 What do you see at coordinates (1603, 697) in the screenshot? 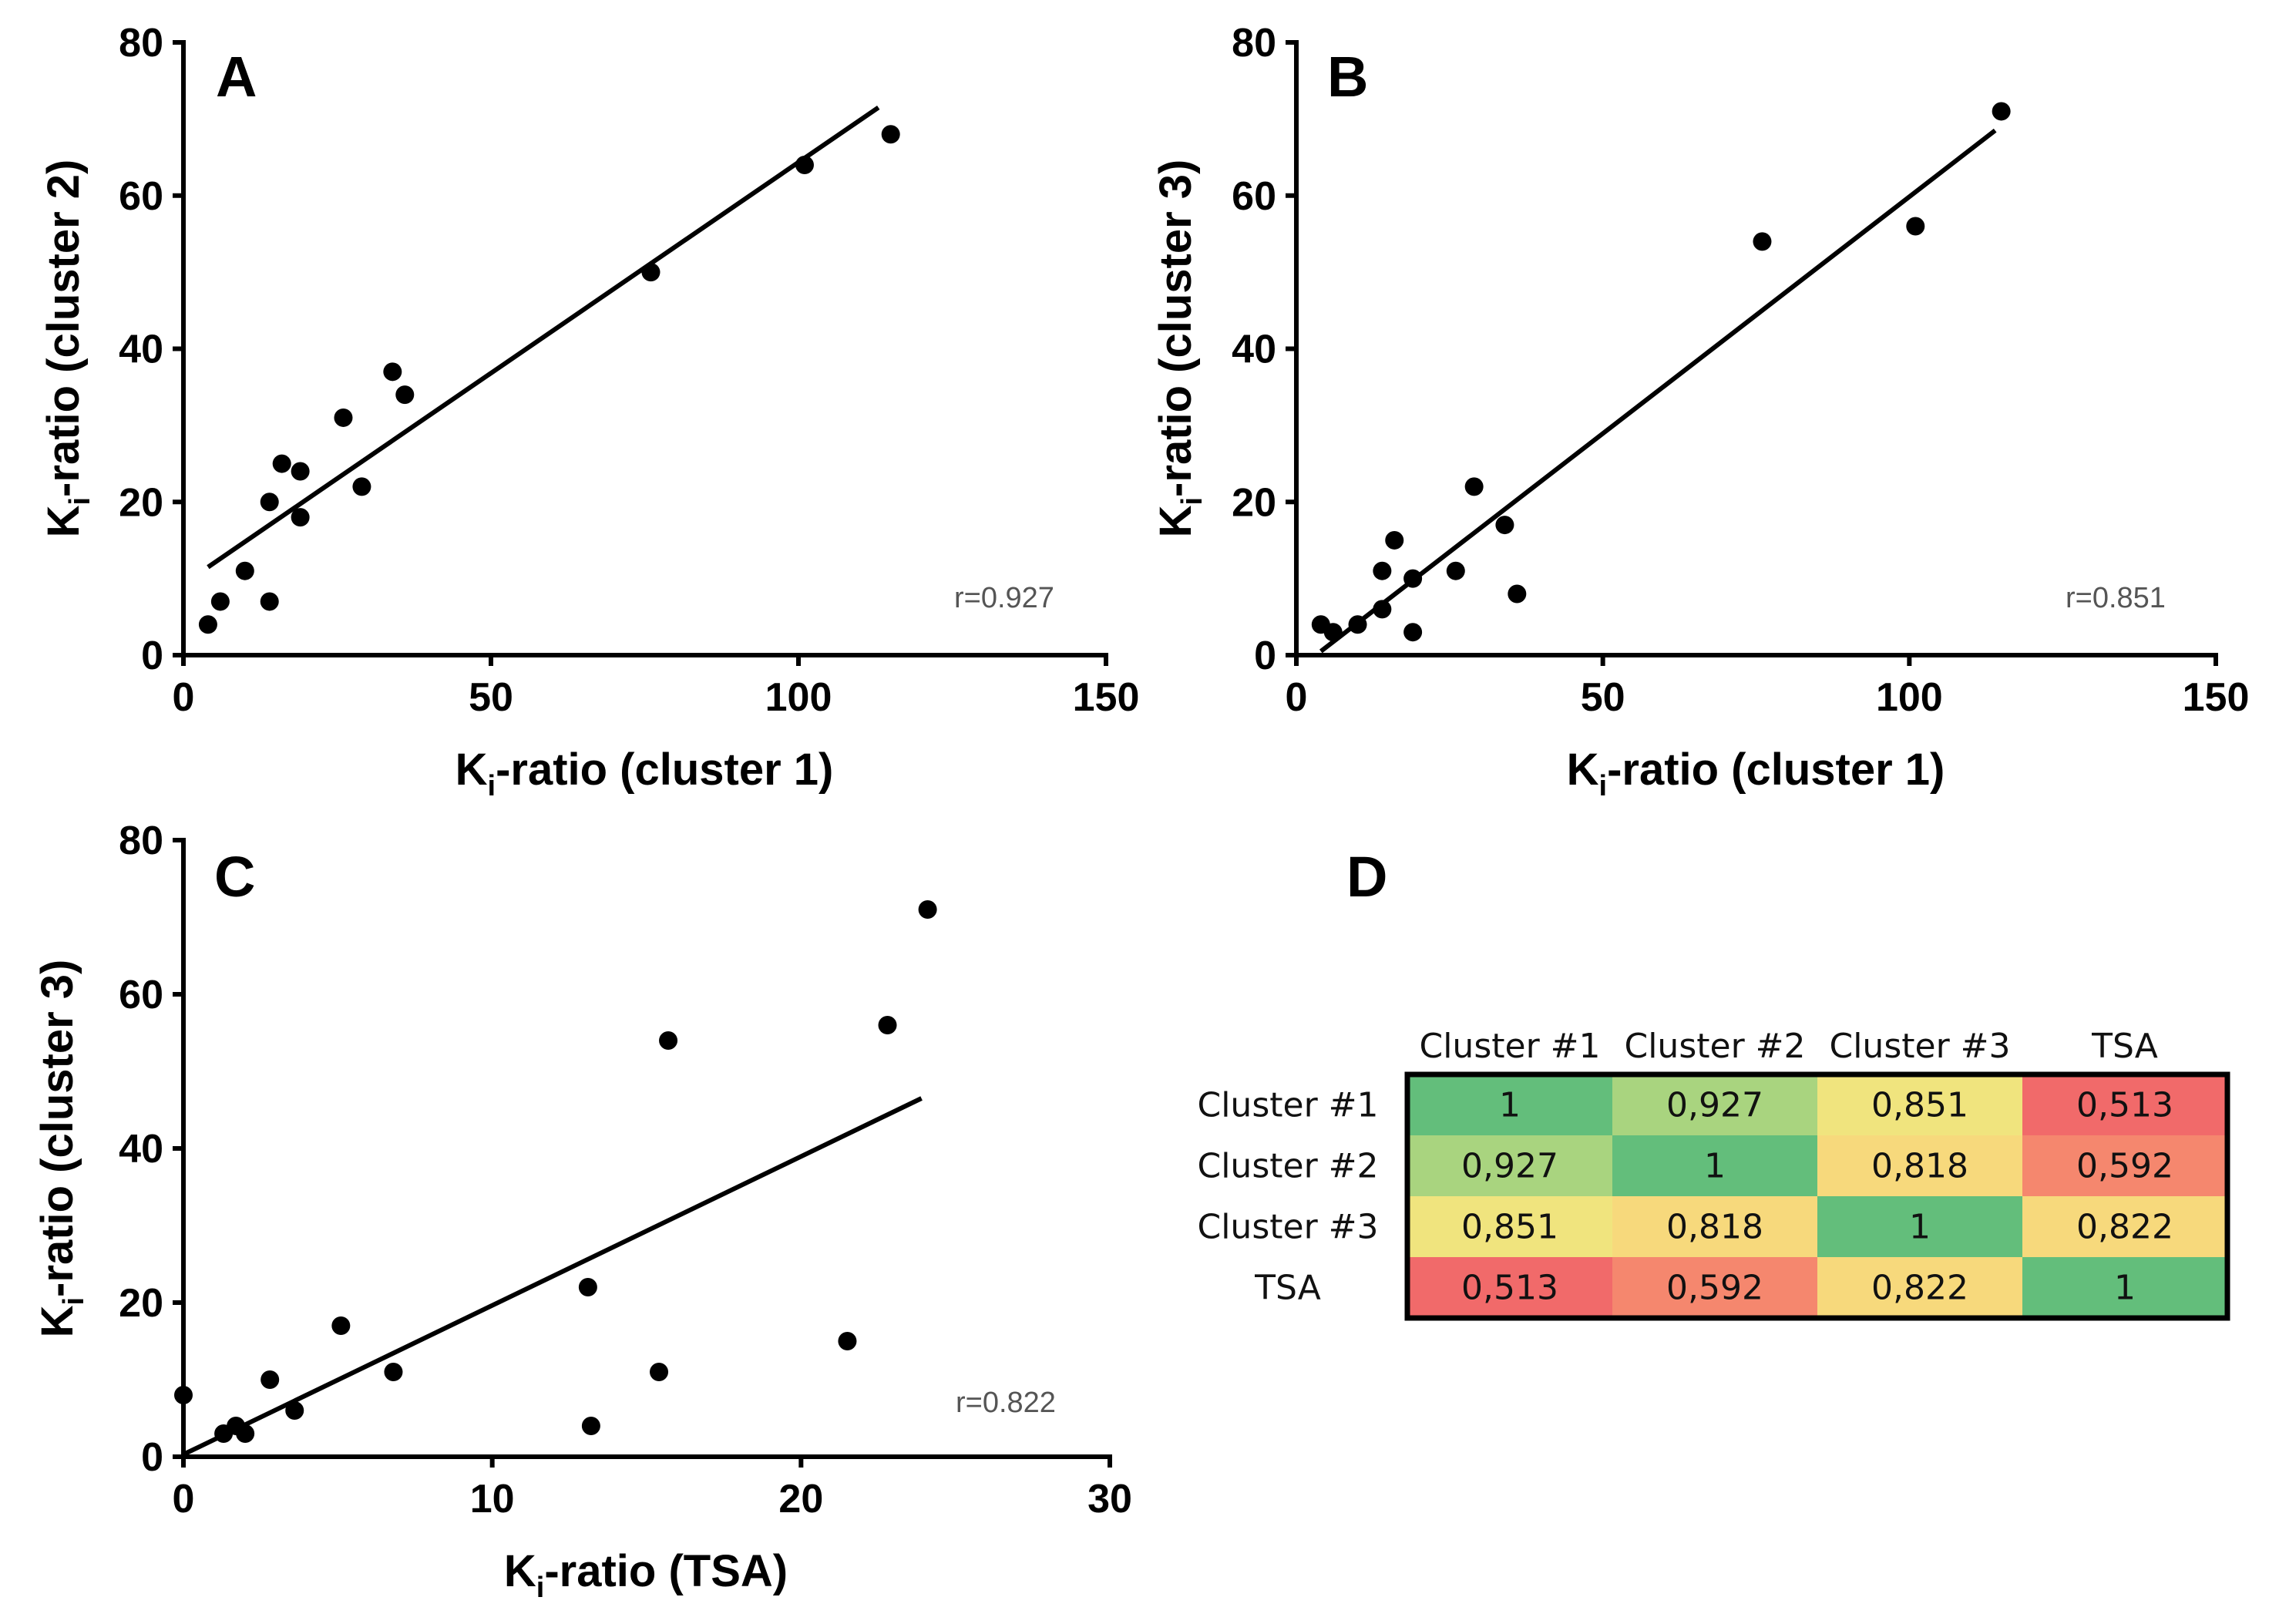
I see `panel-b-x-tick-label: 50` at bounding box center [1603, 697].